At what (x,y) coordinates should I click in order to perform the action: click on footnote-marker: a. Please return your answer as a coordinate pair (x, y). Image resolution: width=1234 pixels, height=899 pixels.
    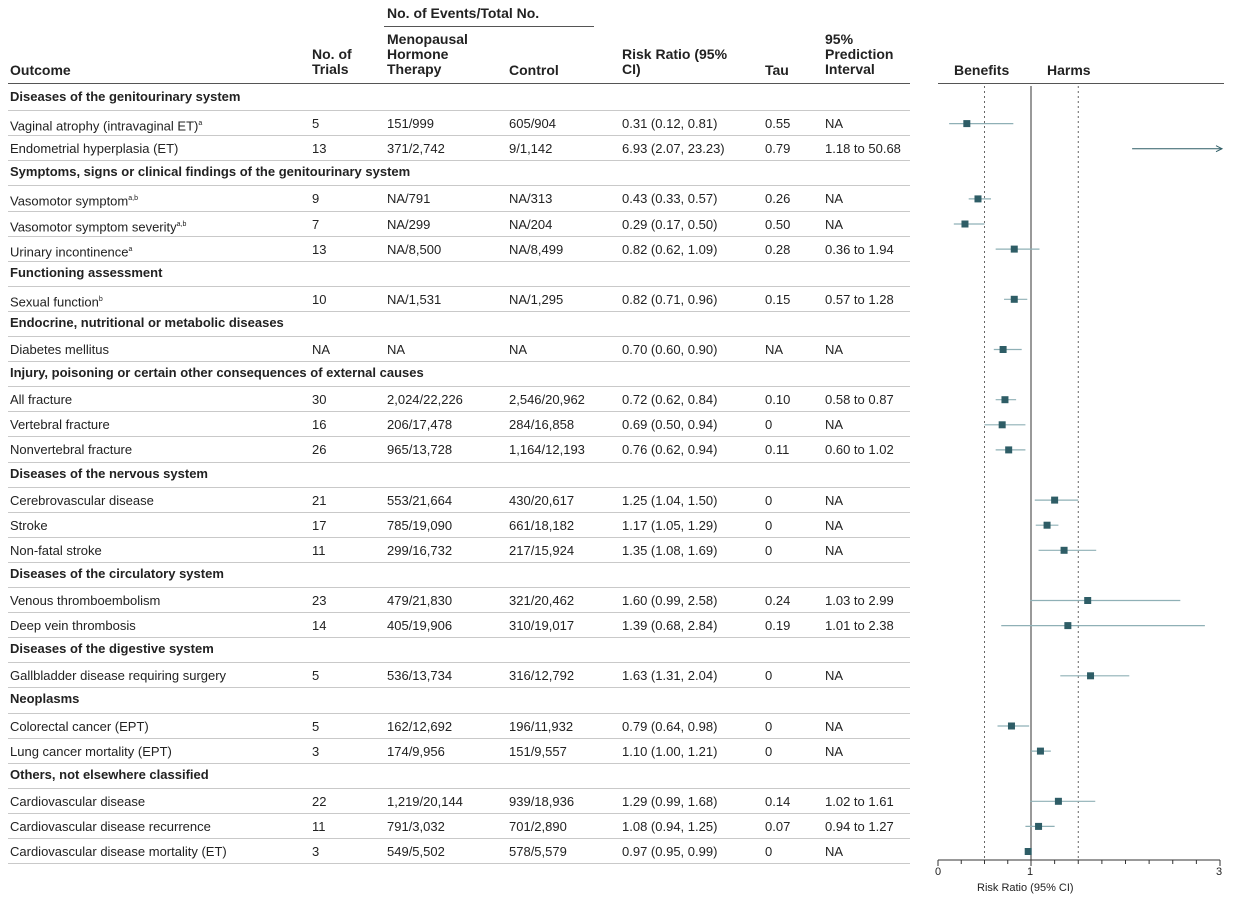
    Looking at the image, I should click on (200, 124).